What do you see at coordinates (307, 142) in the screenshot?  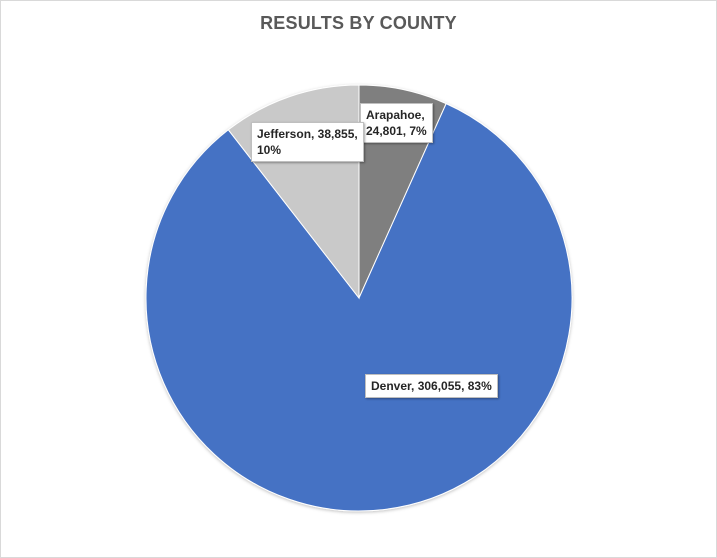 I see `data-label-jefferson: Jefferson, 38,855, 10%` at bounding box center [307, 142].